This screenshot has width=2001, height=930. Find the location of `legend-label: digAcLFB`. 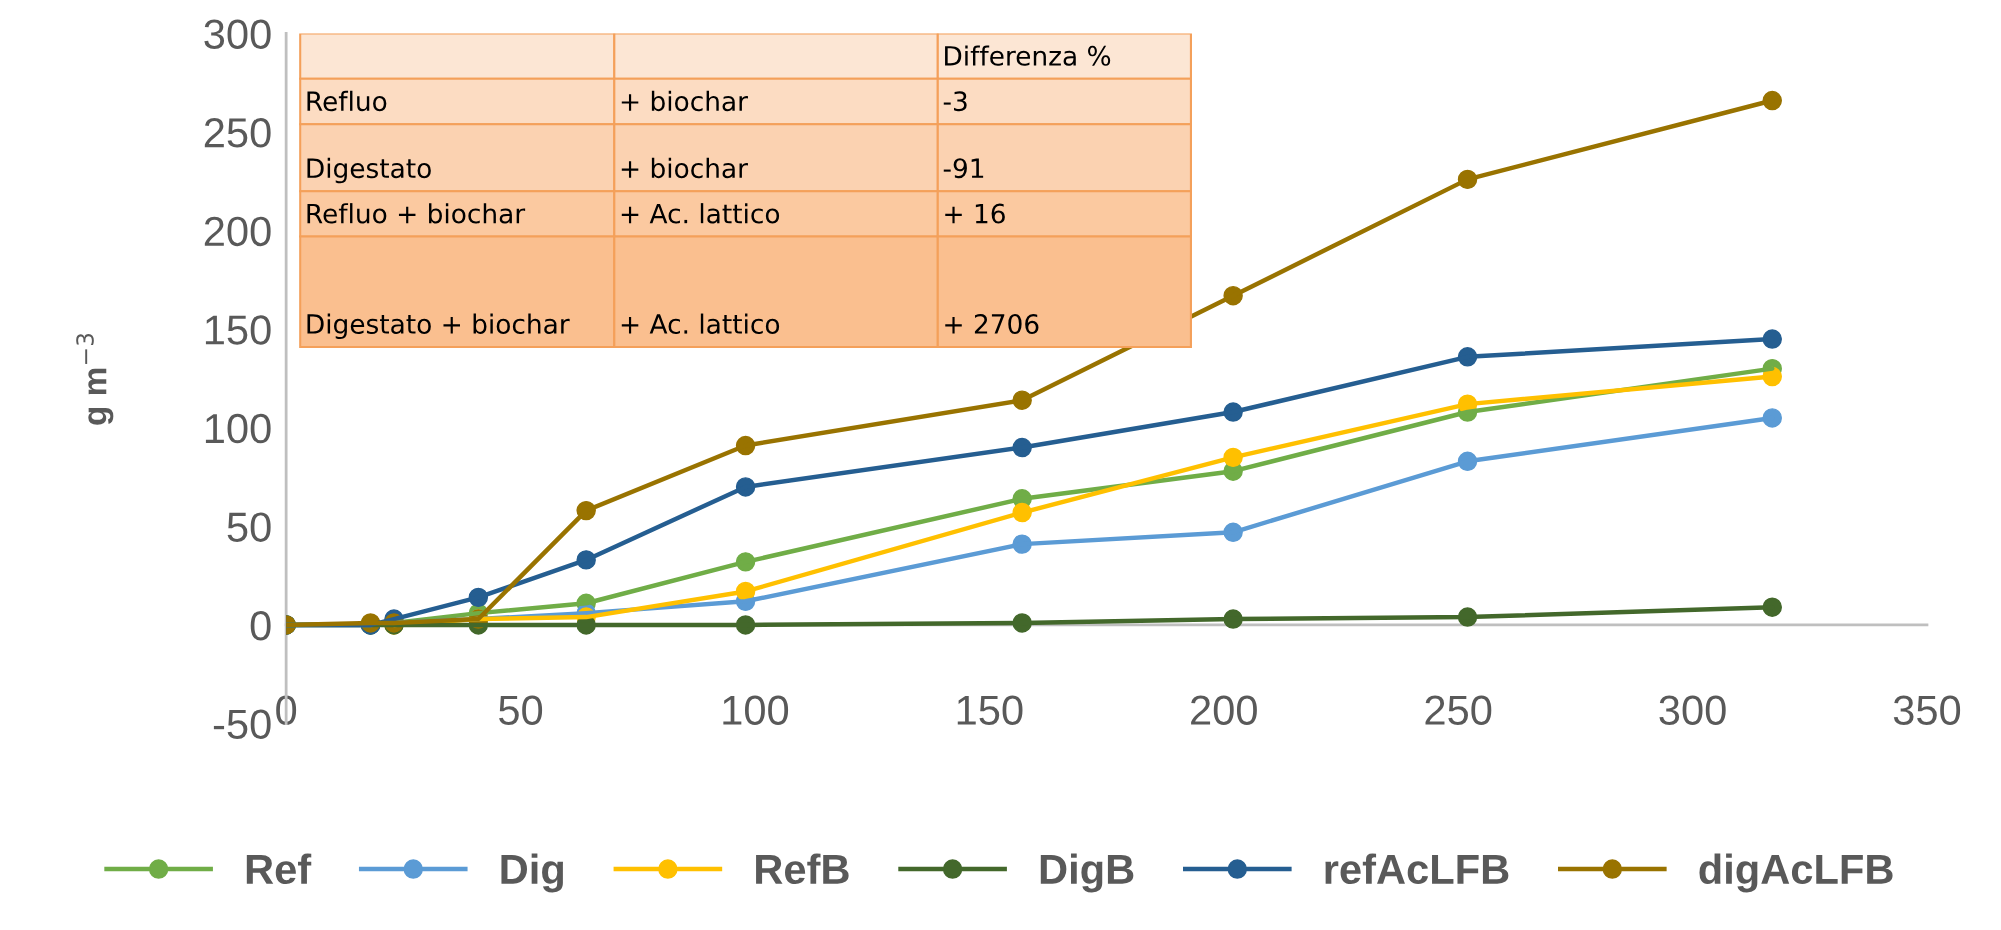

legend-label: digAcLFB is located at coordinates (1796, 873).